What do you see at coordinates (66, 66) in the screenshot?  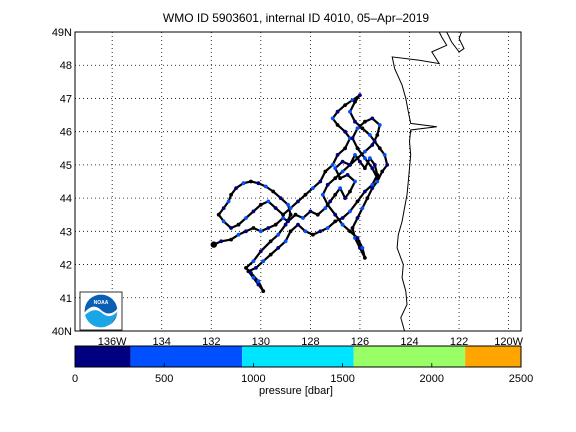 I see `lat-tick-label: 48` at bounding box center [66, 66].